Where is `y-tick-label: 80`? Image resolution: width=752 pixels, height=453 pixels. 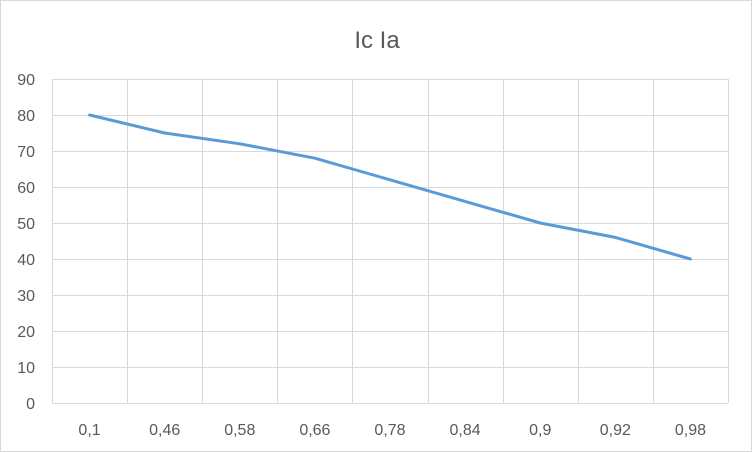 y-tick-label: 80 is located at coordinates (26, 116).